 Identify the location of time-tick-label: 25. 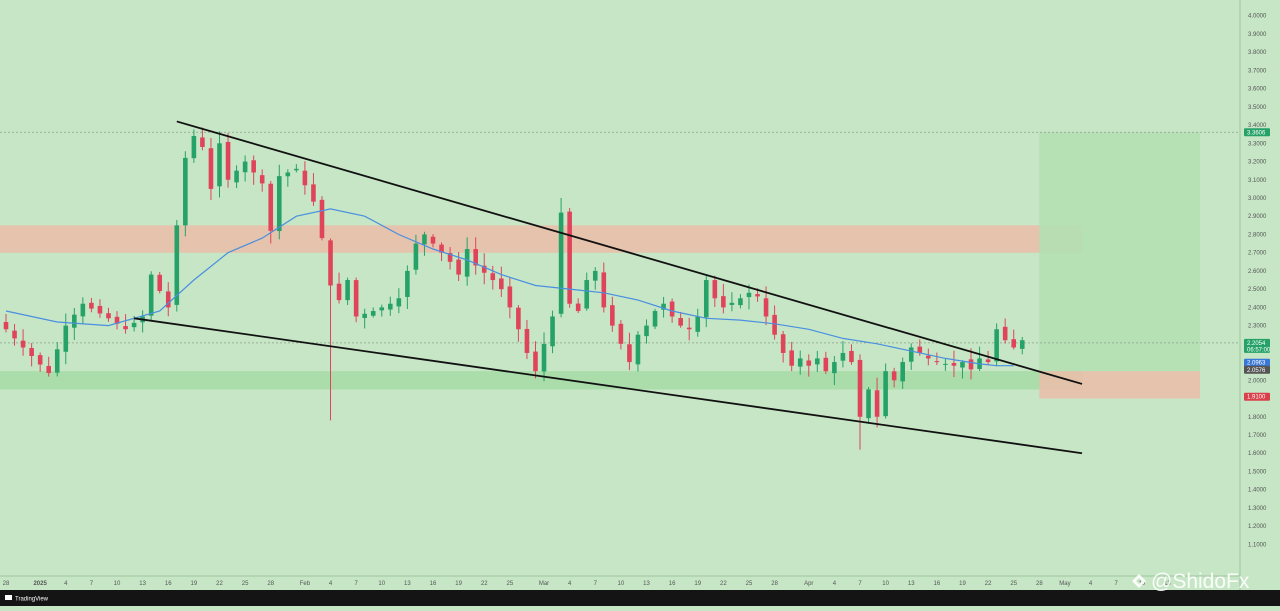
(245, 584).